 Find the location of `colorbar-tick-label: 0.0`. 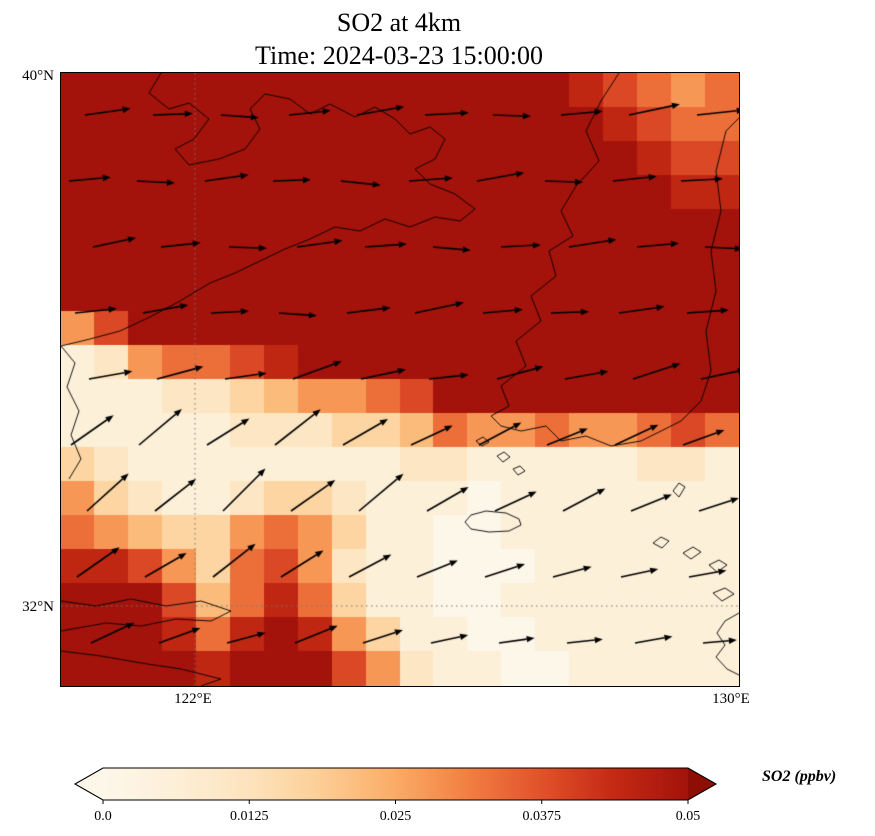

colorbar-tick-label: 0.0 is located at coordinates (103, 816).